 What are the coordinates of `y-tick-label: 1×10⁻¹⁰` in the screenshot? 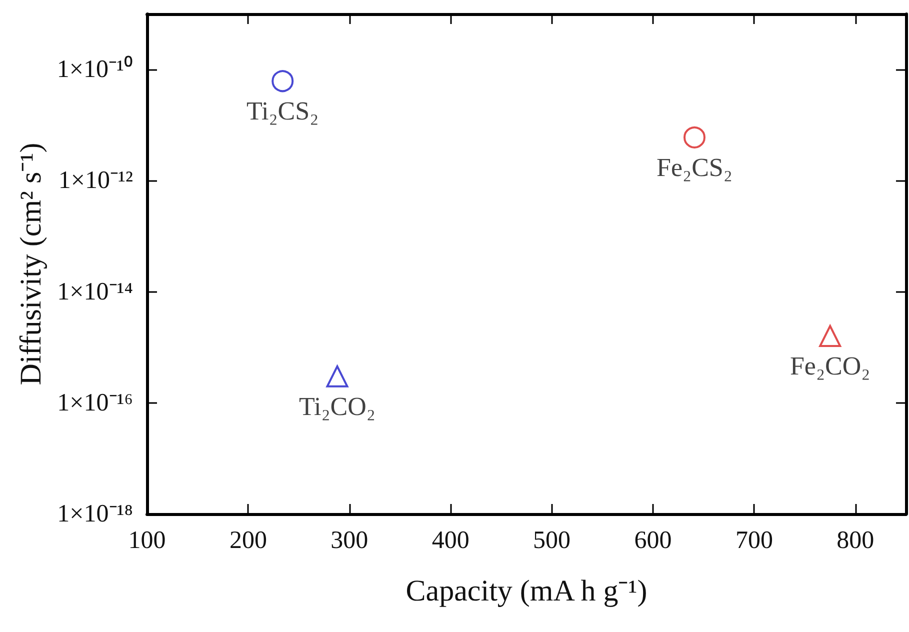 It's located at (94, 69).